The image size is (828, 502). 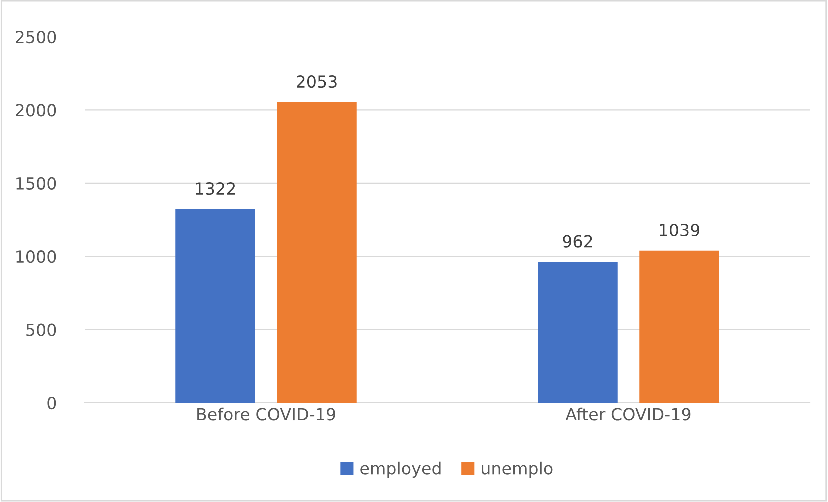 What do you see at coordinates (400, 470) in the screenshot?
I see `legend-label: employed` at bounding box center [400, 470].